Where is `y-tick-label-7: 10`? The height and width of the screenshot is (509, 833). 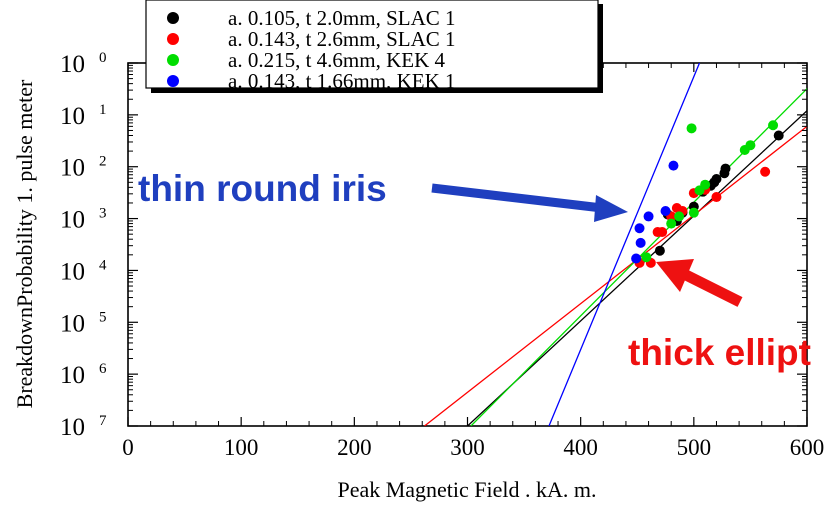 y-tick-label-7: 10 is located at coordinates (72, 427).